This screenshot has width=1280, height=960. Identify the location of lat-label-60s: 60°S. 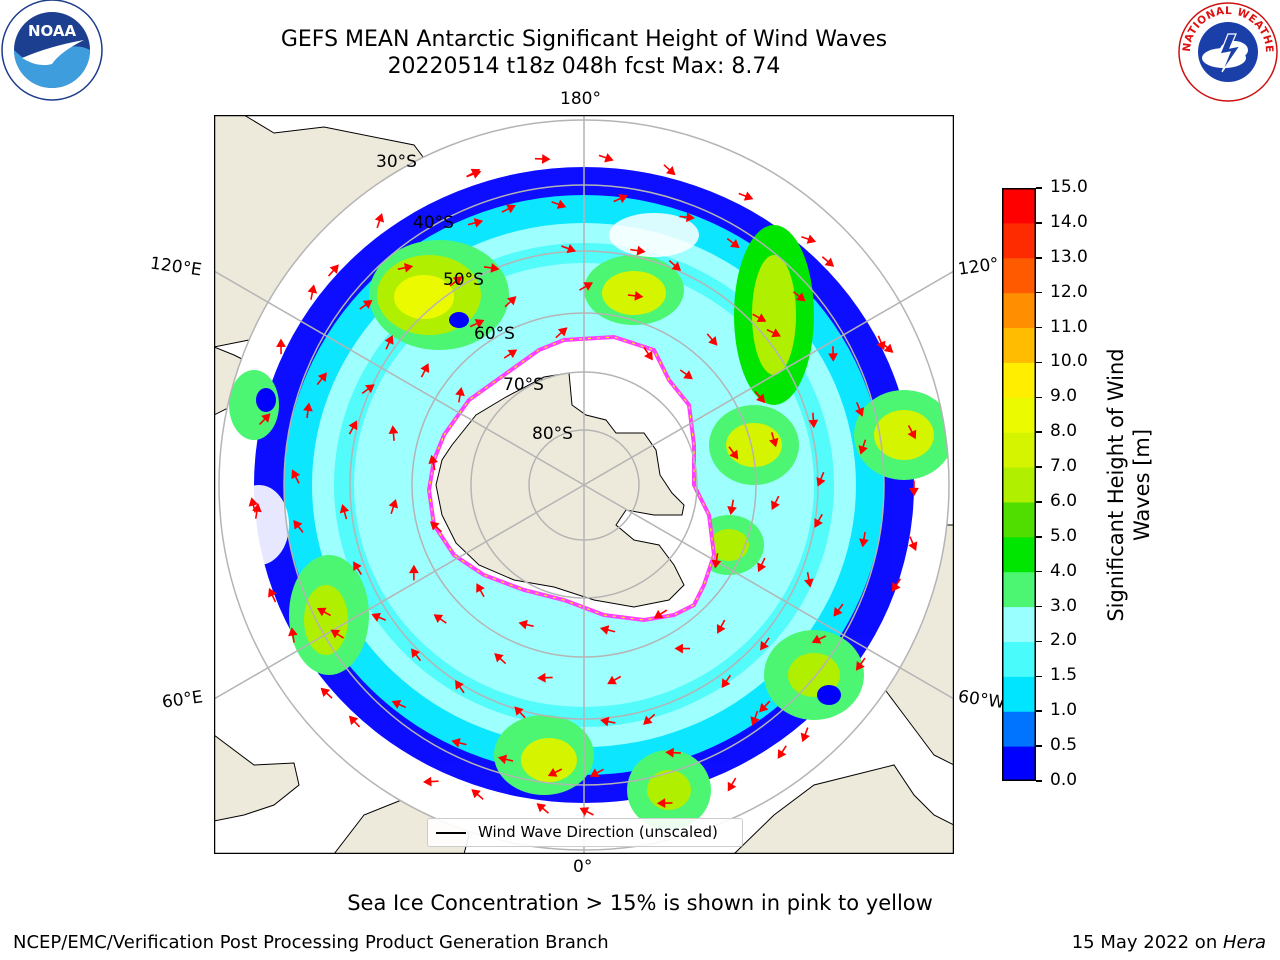
(494, 334).